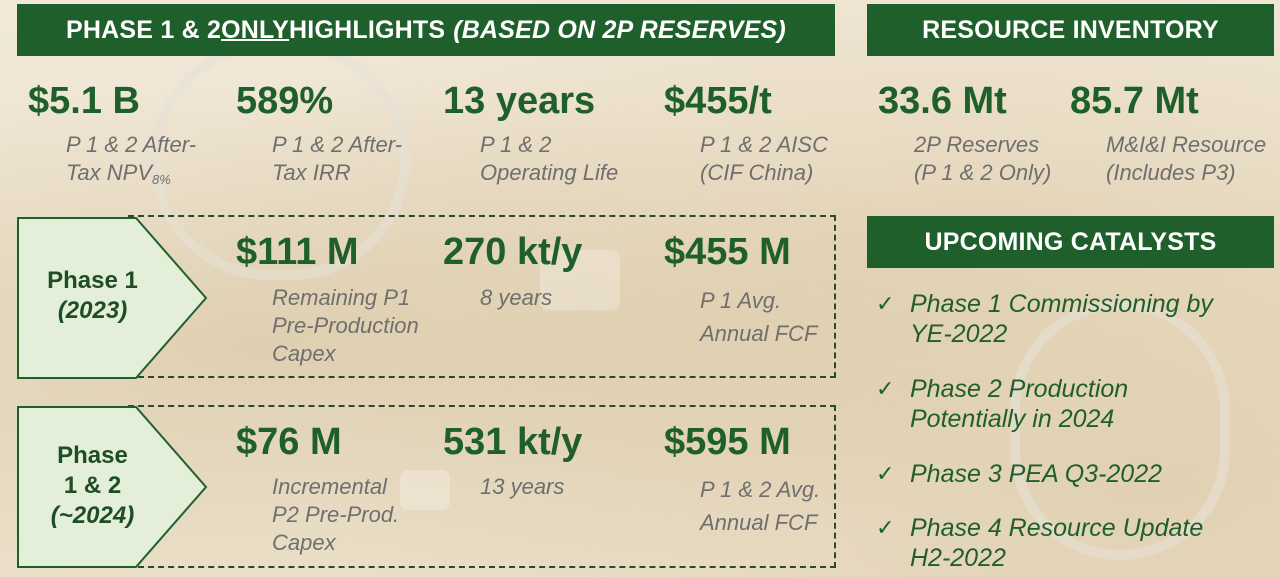 Image resolution: width=1280 pixels, height=577 pixels. I want to click on phase1-capex-label: Remaining P1 Pre-Production Capex, so click(345, 325).